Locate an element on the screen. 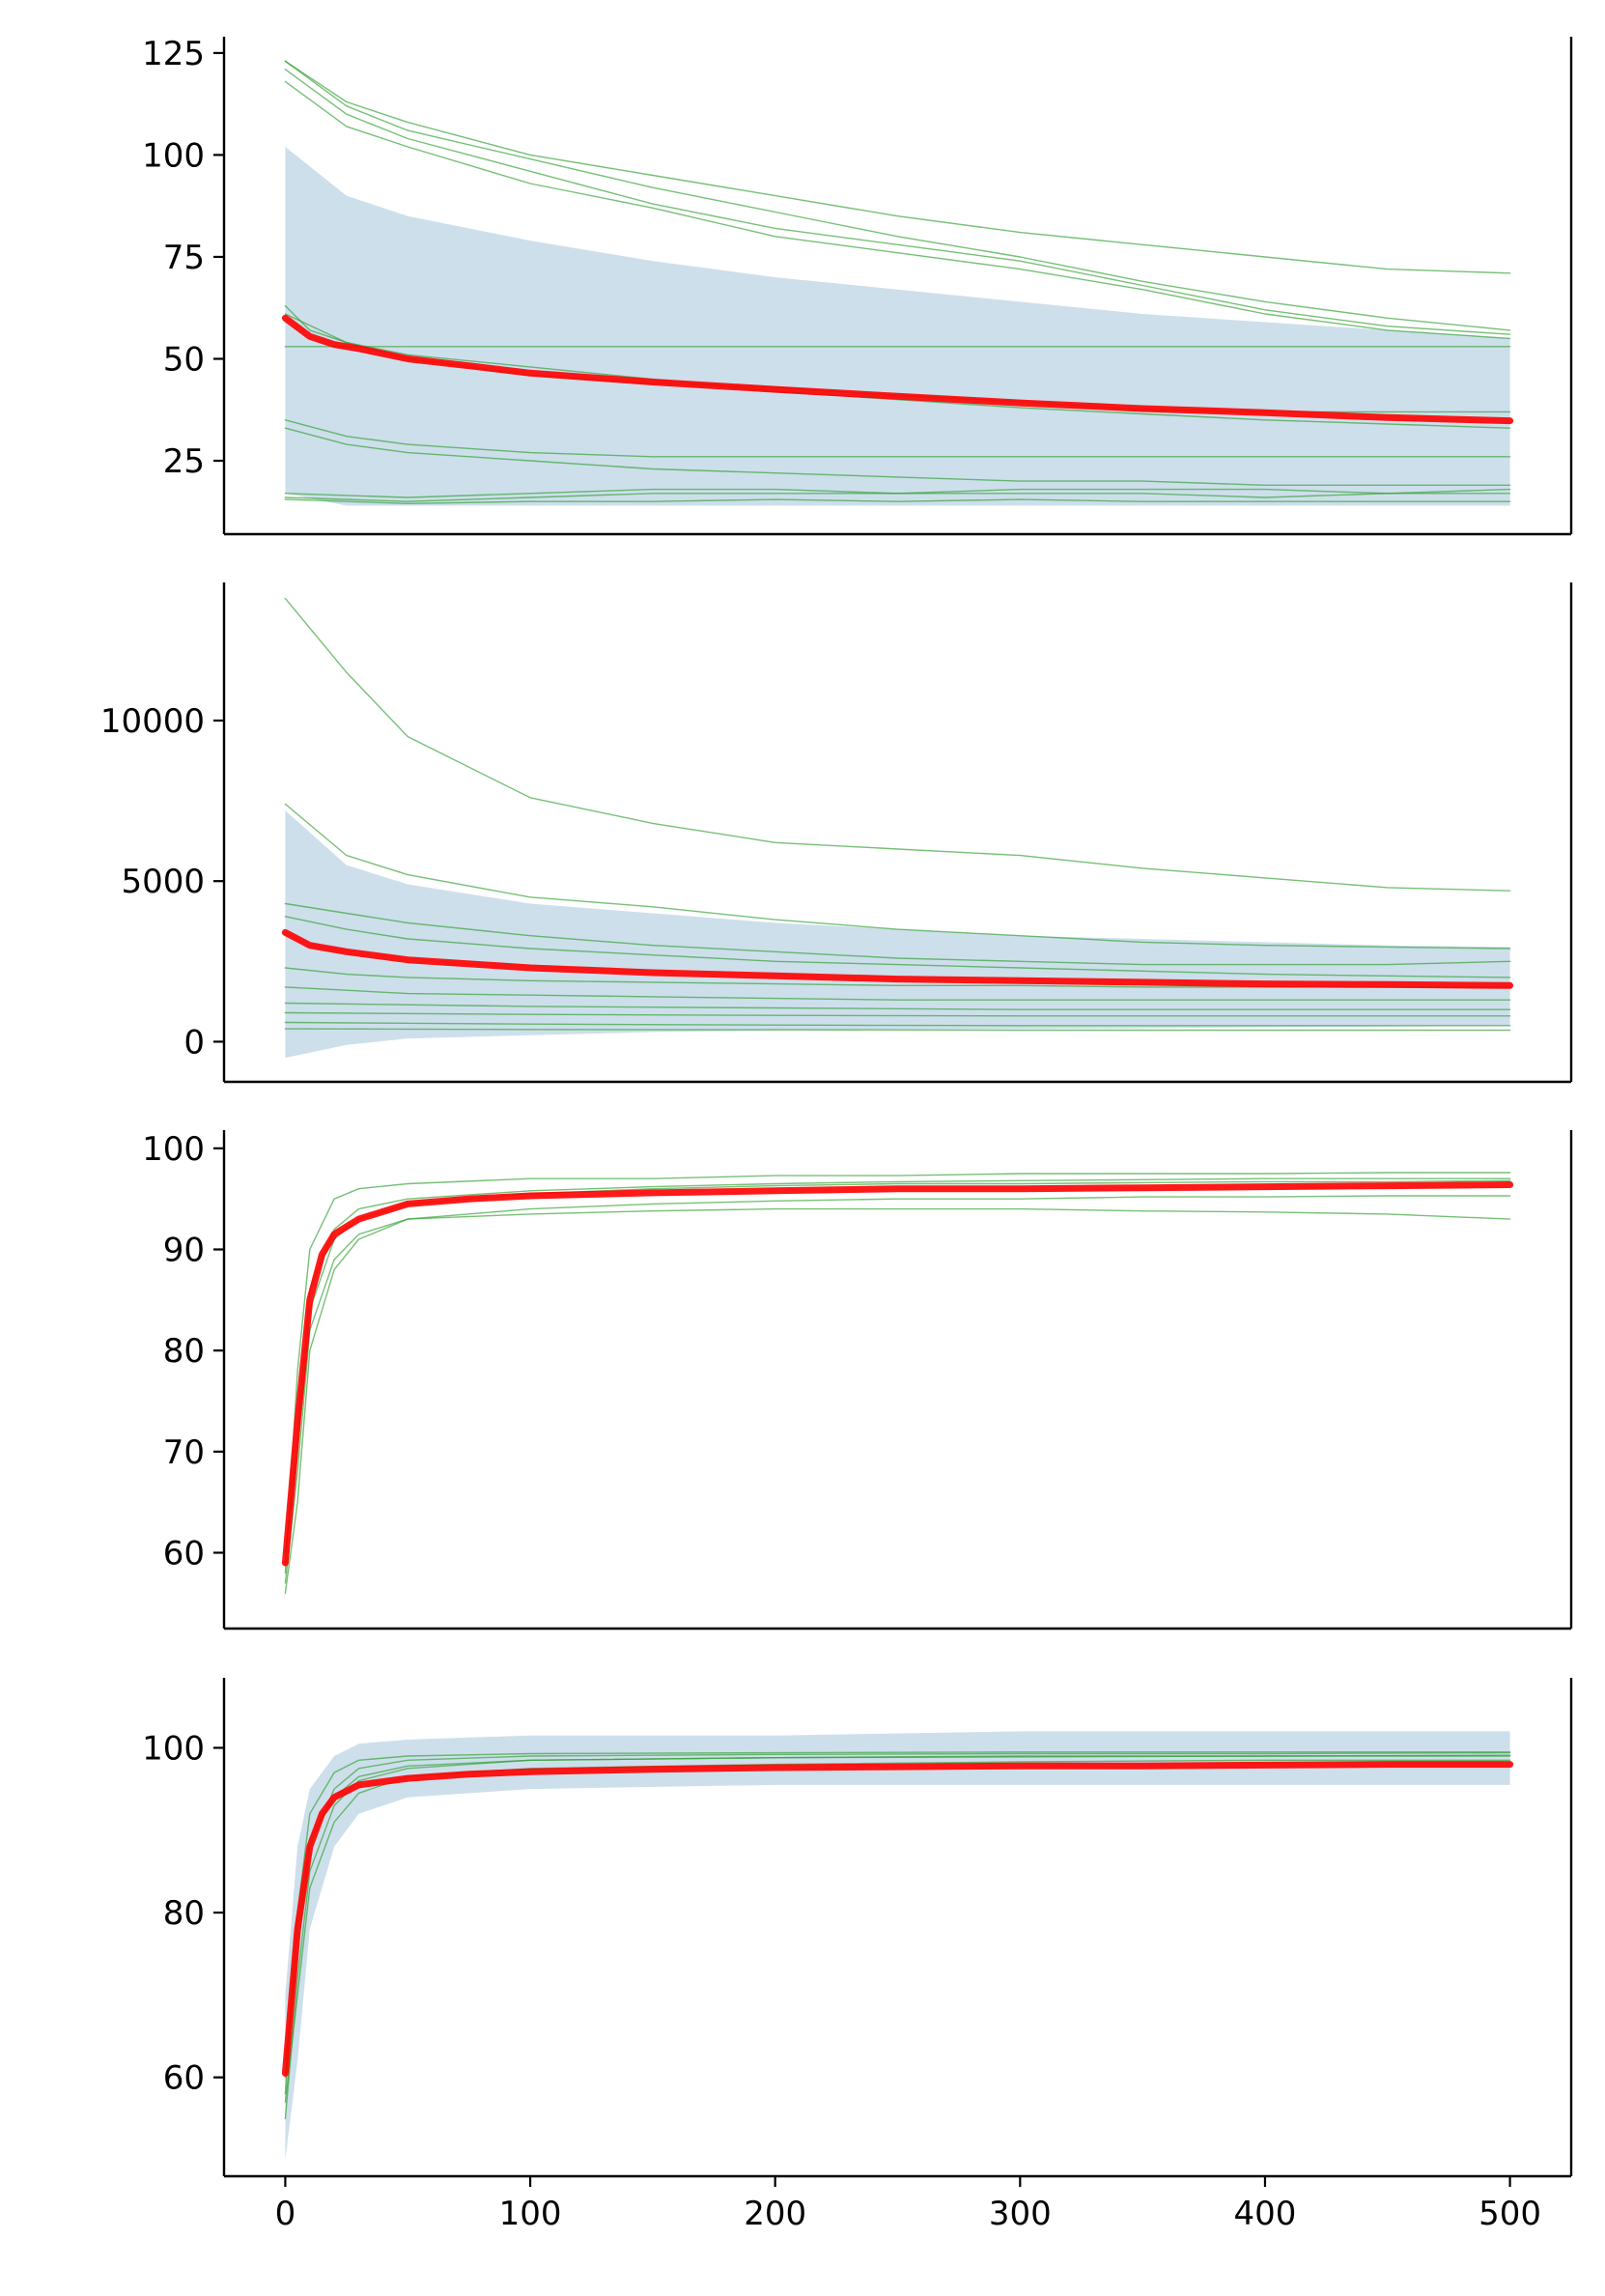 The width and height of the screenshot is (1605, 2296). y-tick-label: 25 is located at coordinates (184, 461).